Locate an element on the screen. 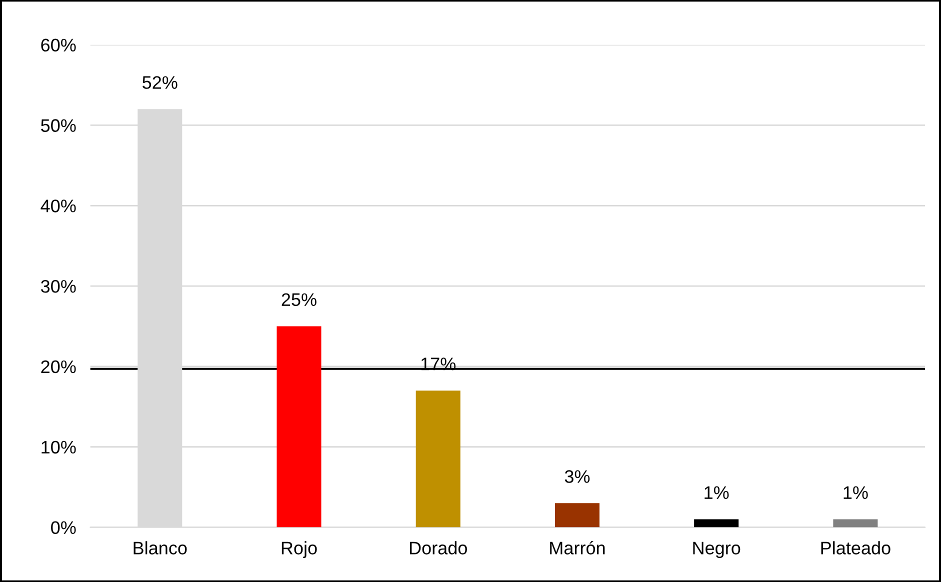 This screenshot has width=941, height=582. x-tick-label: Marrón is located at coordinates (577, 547).